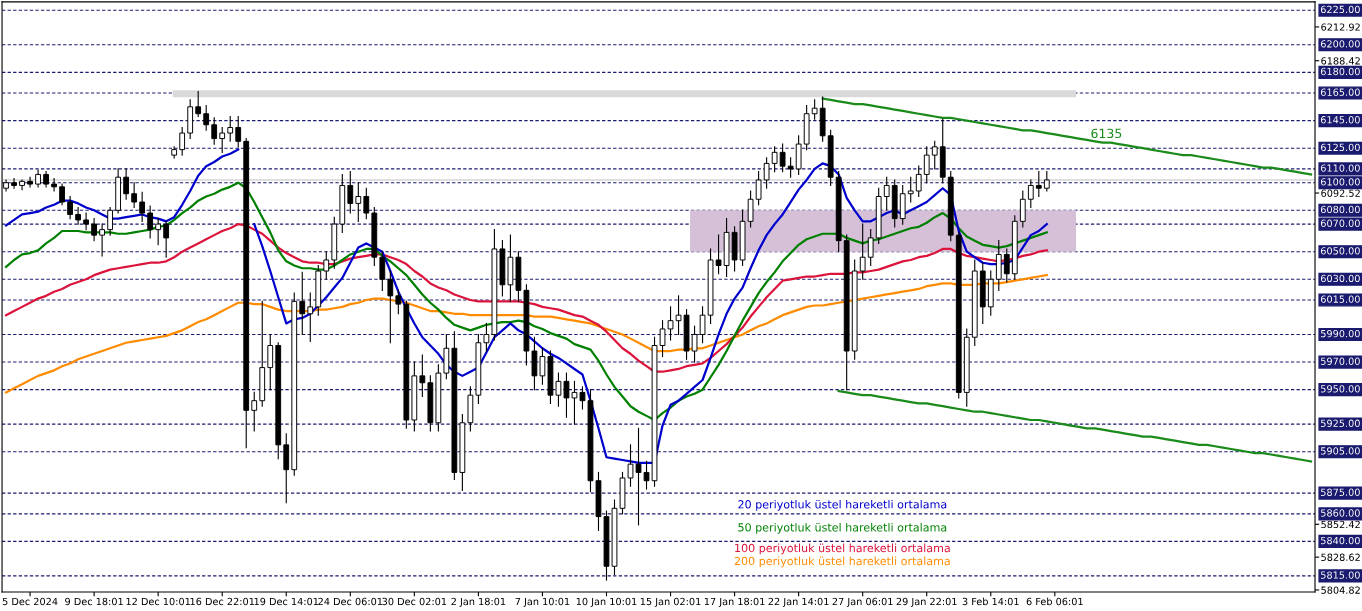  What do you see at coordinates (862, 602) in the screenshot?
I see `x-tick-label: 27 Jan 06:01` at bounding box center [862, 602].